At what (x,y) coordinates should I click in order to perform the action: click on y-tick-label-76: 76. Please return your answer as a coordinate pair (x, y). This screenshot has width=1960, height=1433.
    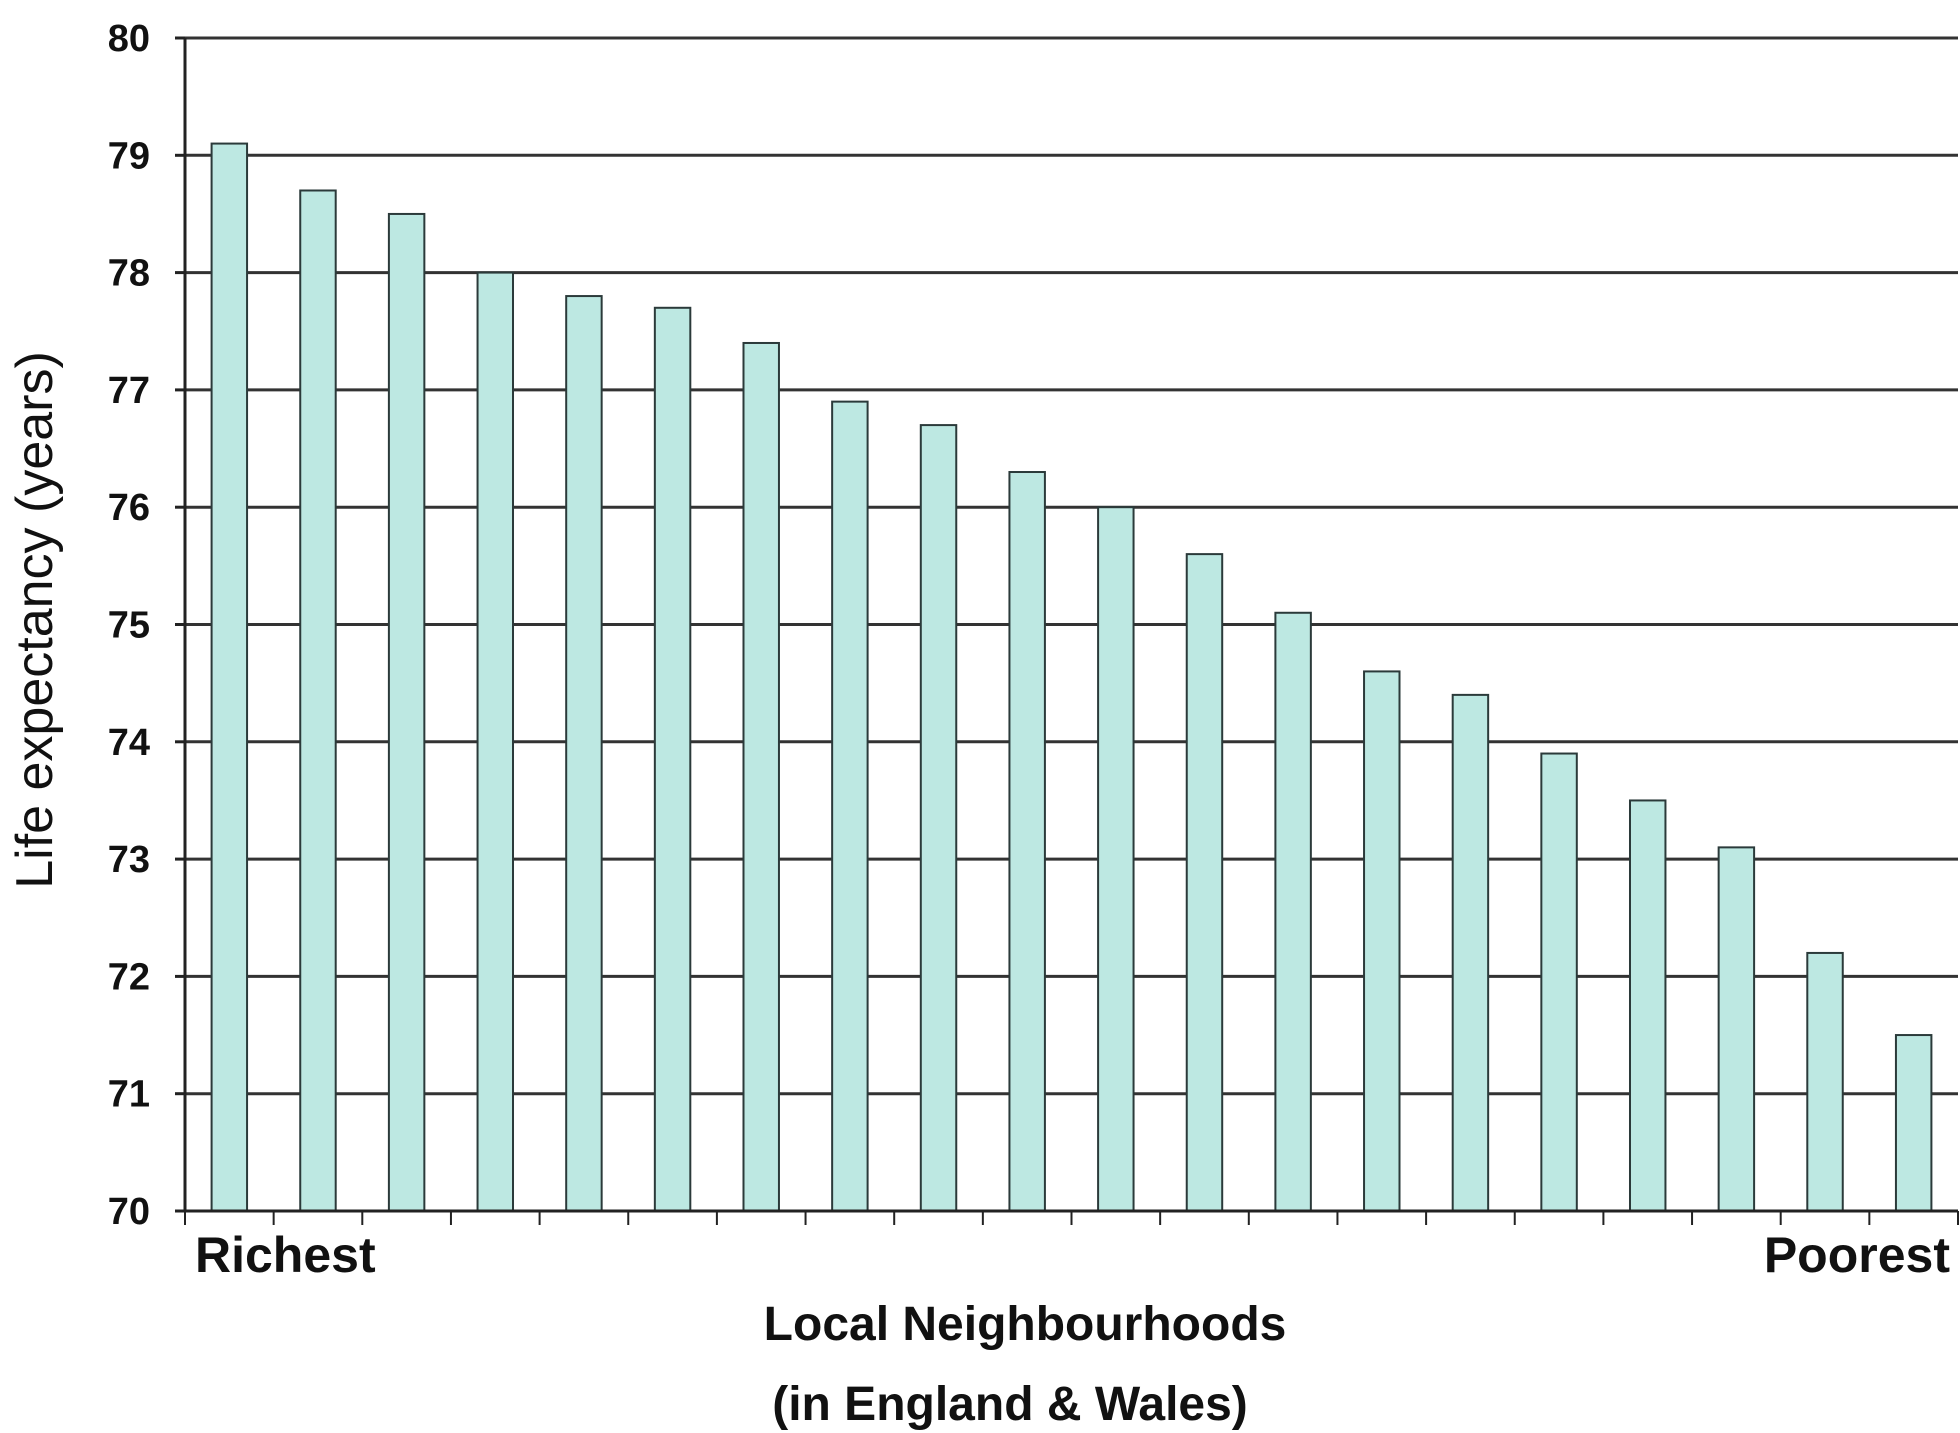
    Looking at the image, I should click on (129, 508).